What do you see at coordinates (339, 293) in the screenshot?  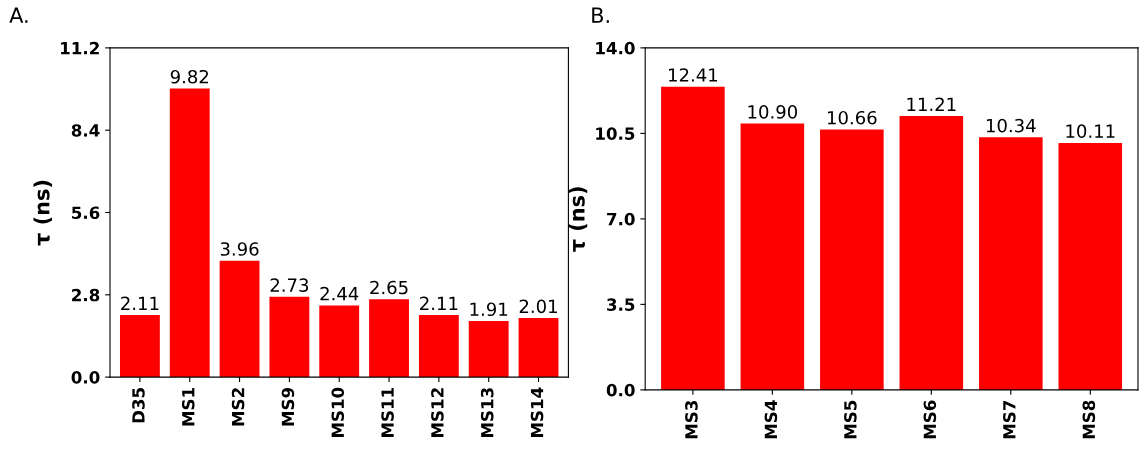 I see `data-label: 2.44` at bounding box center [339, 293].